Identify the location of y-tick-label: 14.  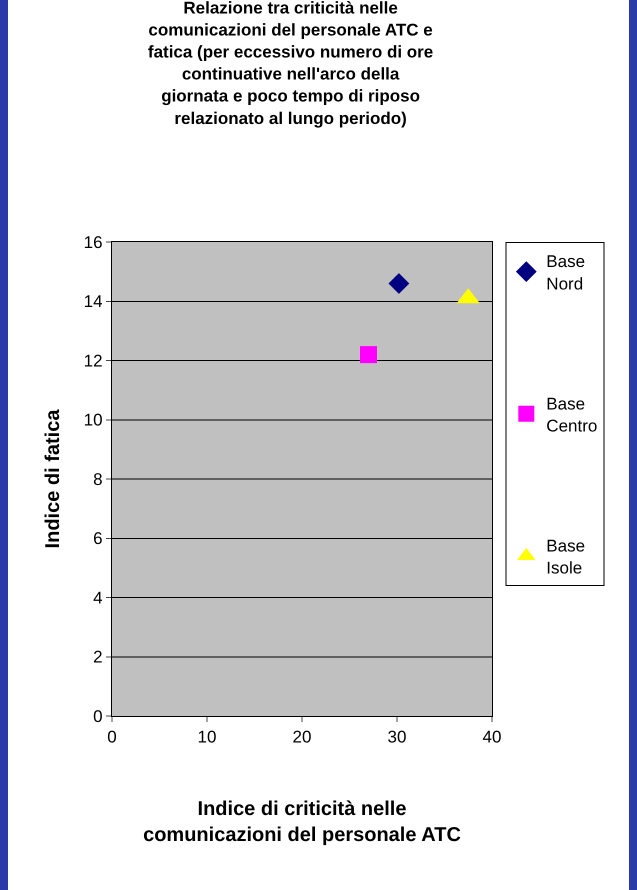
(93, 302).